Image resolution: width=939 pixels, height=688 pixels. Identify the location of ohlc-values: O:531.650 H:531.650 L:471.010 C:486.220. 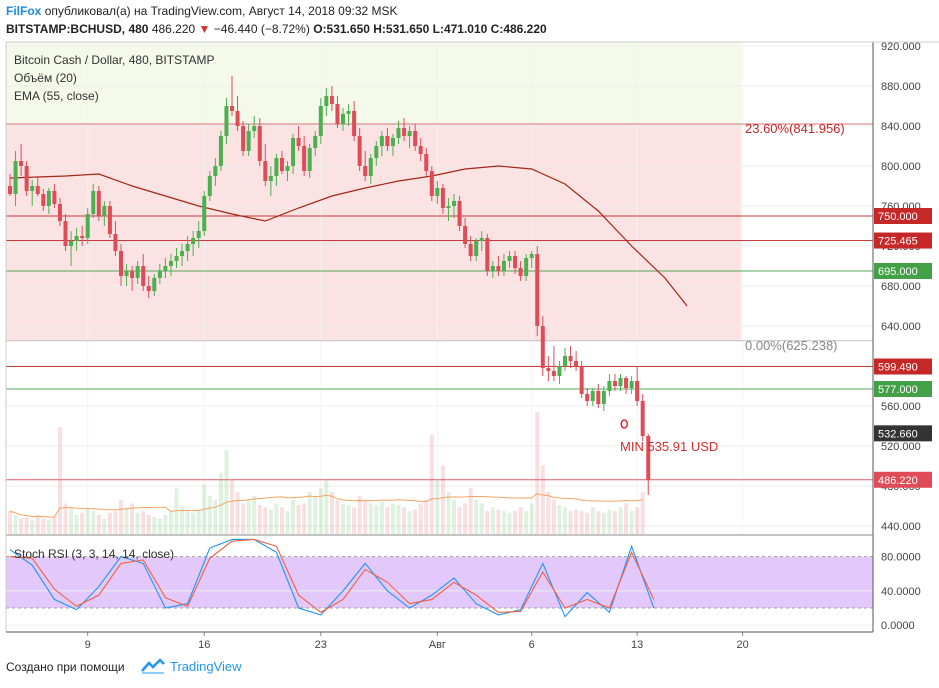
(430, 29).